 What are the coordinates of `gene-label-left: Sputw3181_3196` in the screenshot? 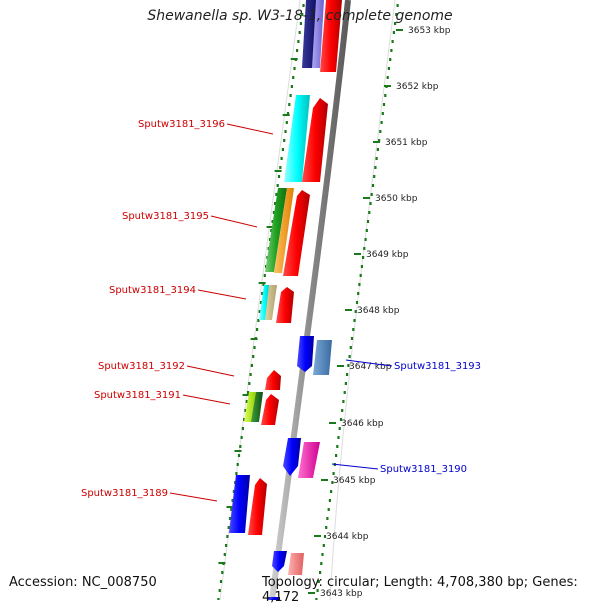 It's located at (181, 124).